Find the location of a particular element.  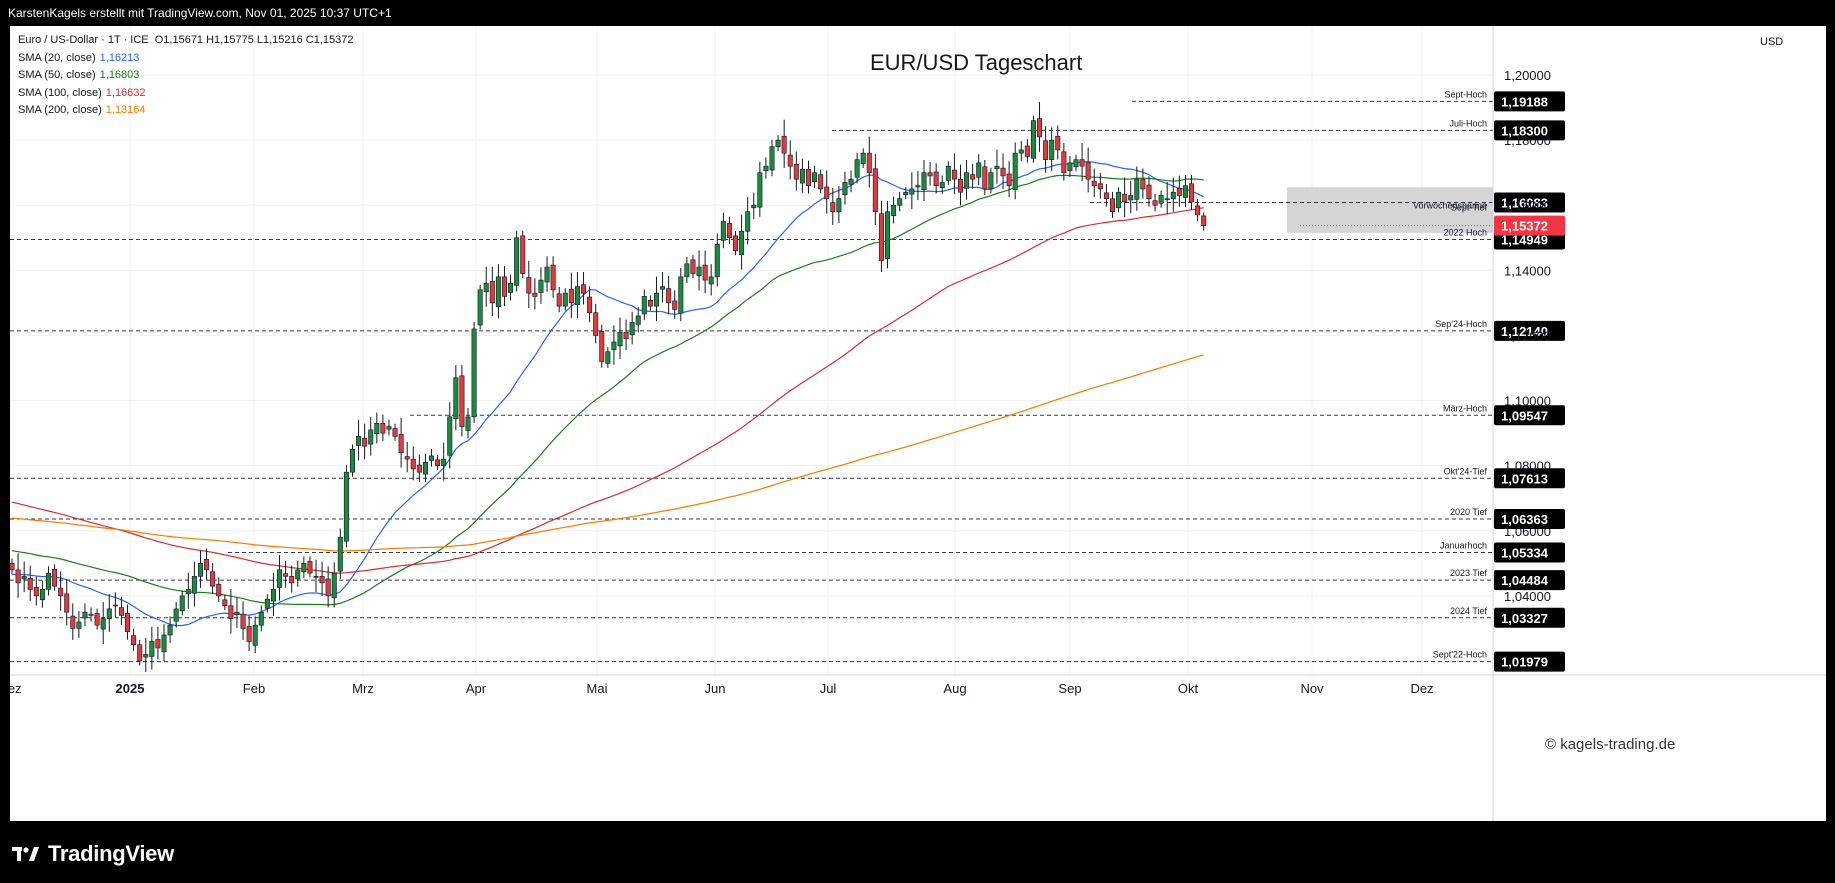

y-tick-label: 1,12000 is located at coordinates (1527, 335).